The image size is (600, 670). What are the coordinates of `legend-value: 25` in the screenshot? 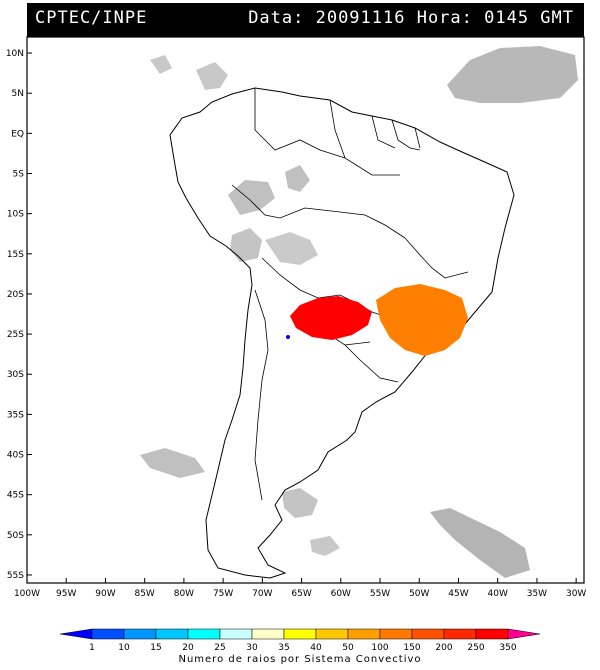 It's located at (219, 648).